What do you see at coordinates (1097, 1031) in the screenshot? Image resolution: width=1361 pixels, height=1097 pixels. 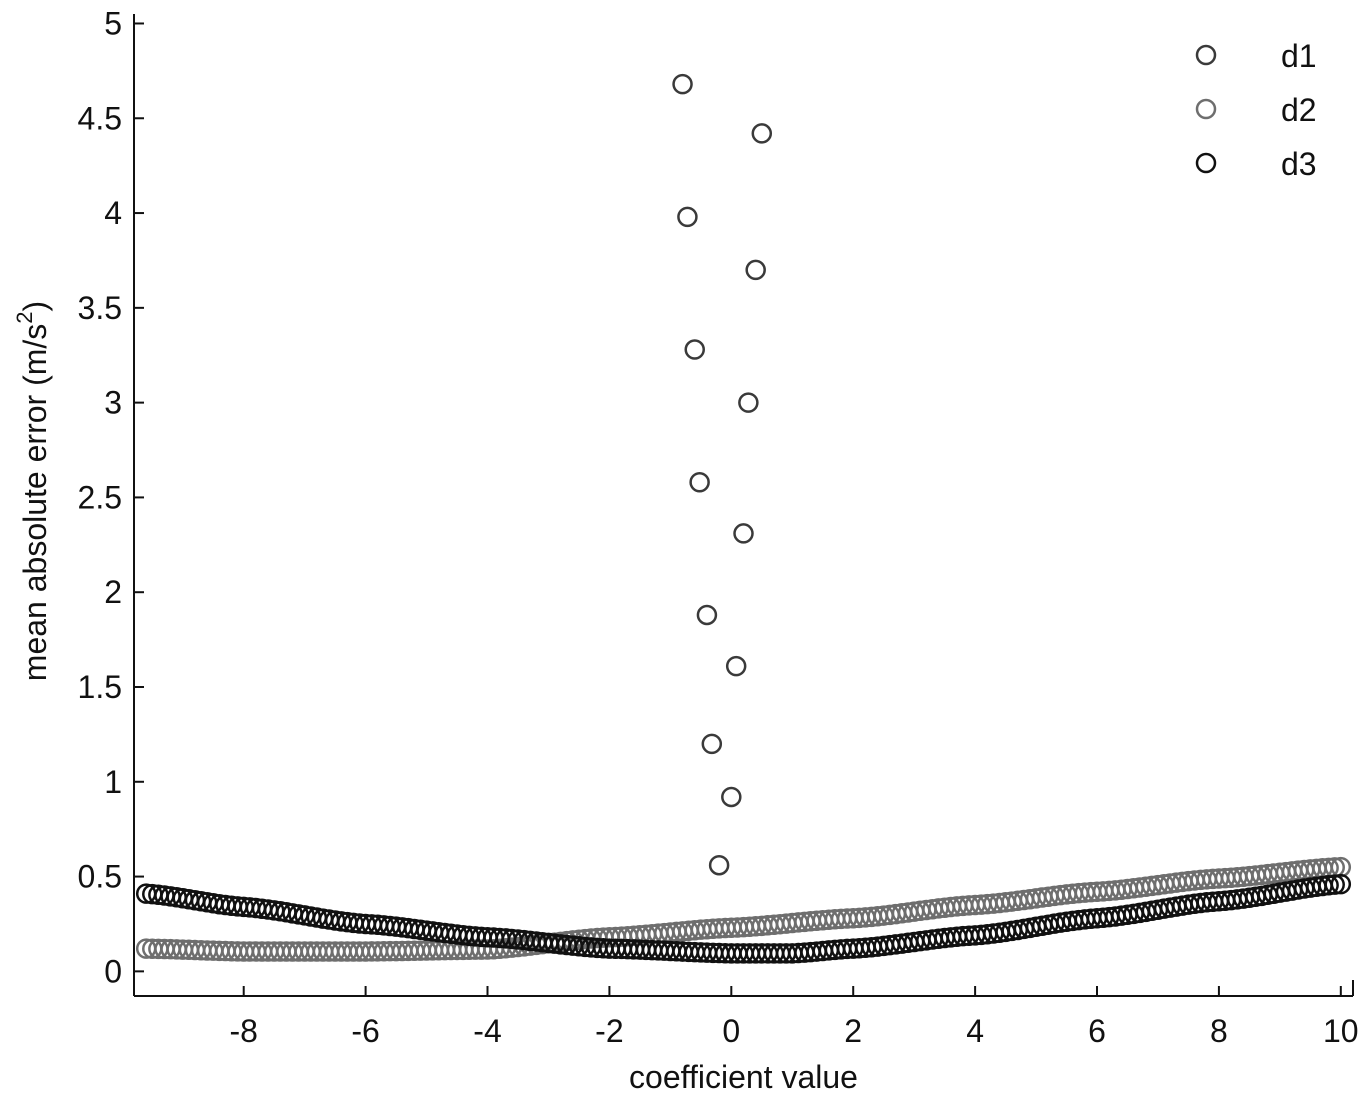 I see `x-tick-label: 6` at bounding box center [1097, 1031].